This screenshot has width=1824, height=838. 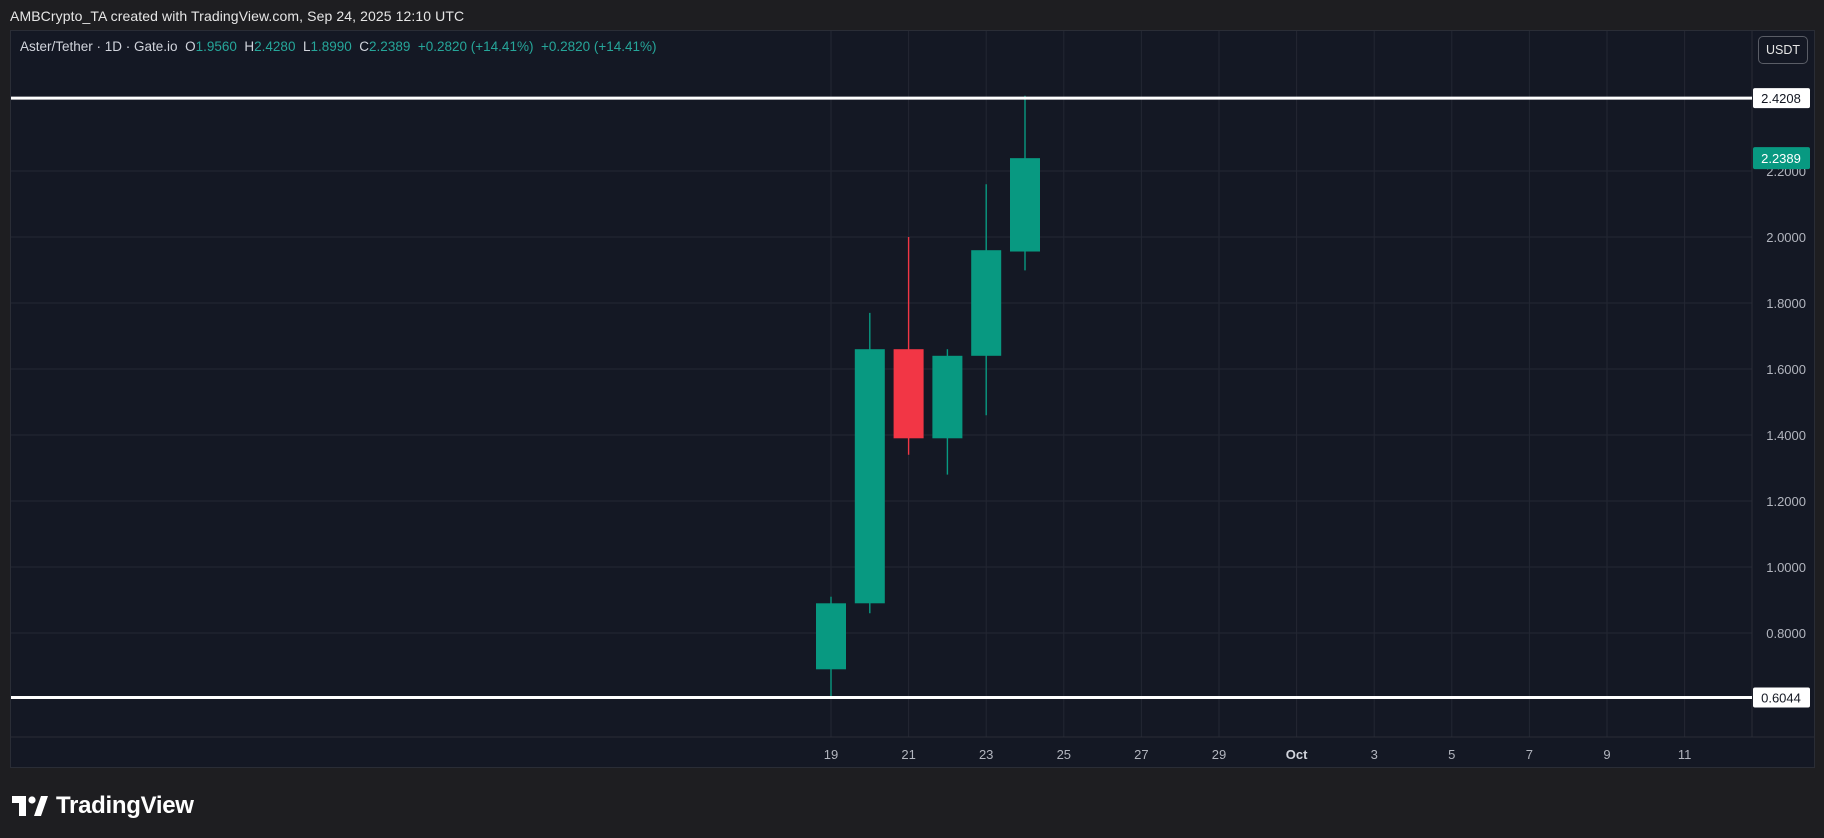 What do you see at coordinates (831, 754) in the screenshot?
I see `x-tick-label: 19` at bounding box center [831, 754].